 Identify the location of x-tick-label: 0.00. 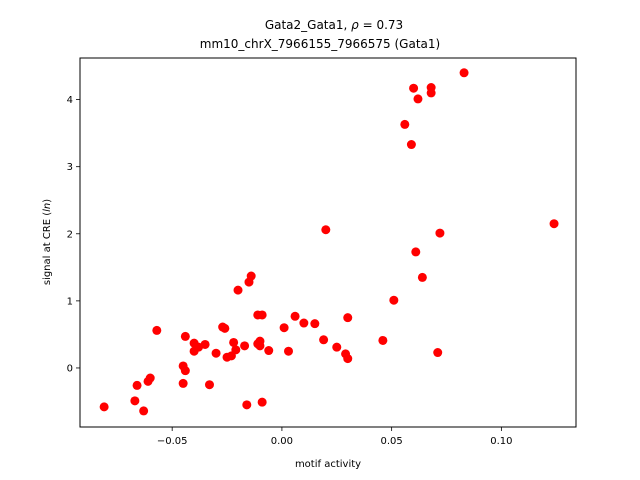
(282, 441).